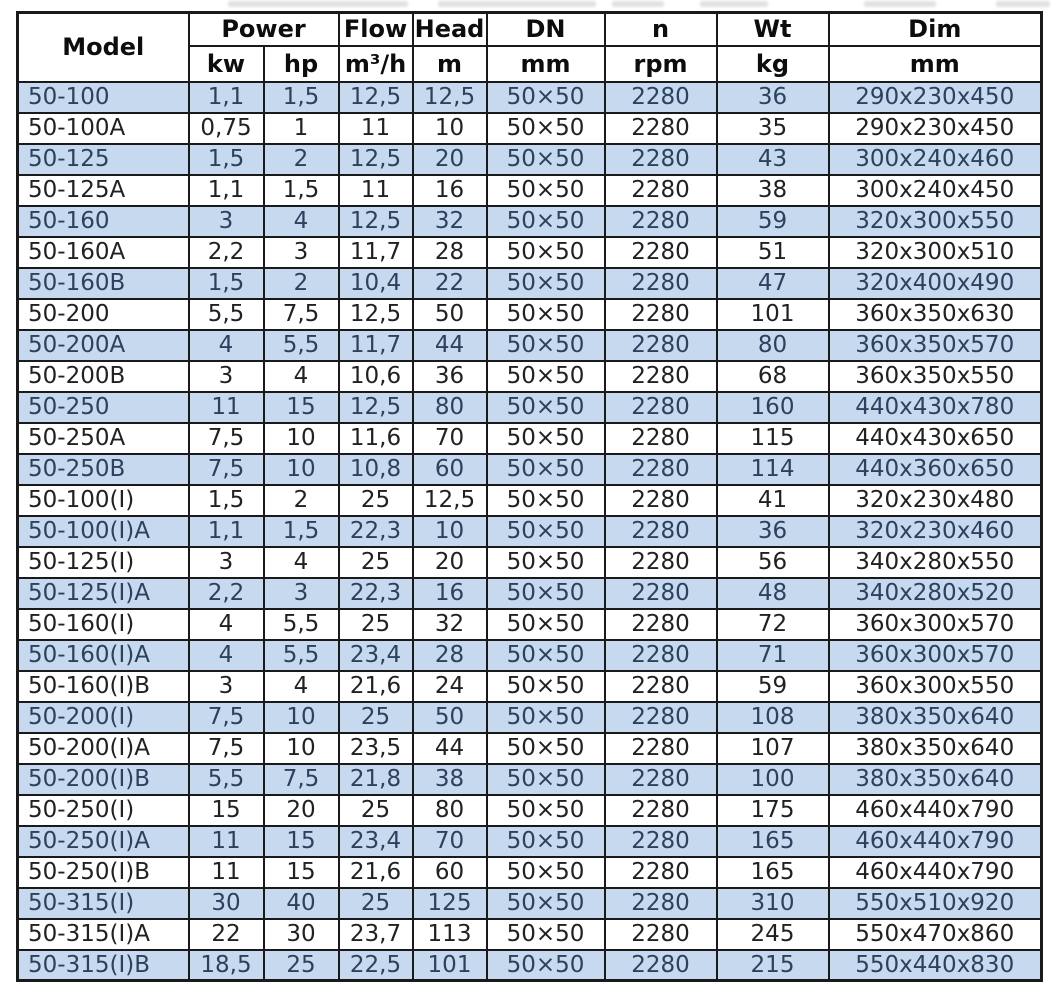 The width and height of the screenshot is (1054, 1000). What do you see at coordinates (935, 97) in the screenshot?
I see `cell-dim-mm: 290x230x450` at bounding box center [935, 97].